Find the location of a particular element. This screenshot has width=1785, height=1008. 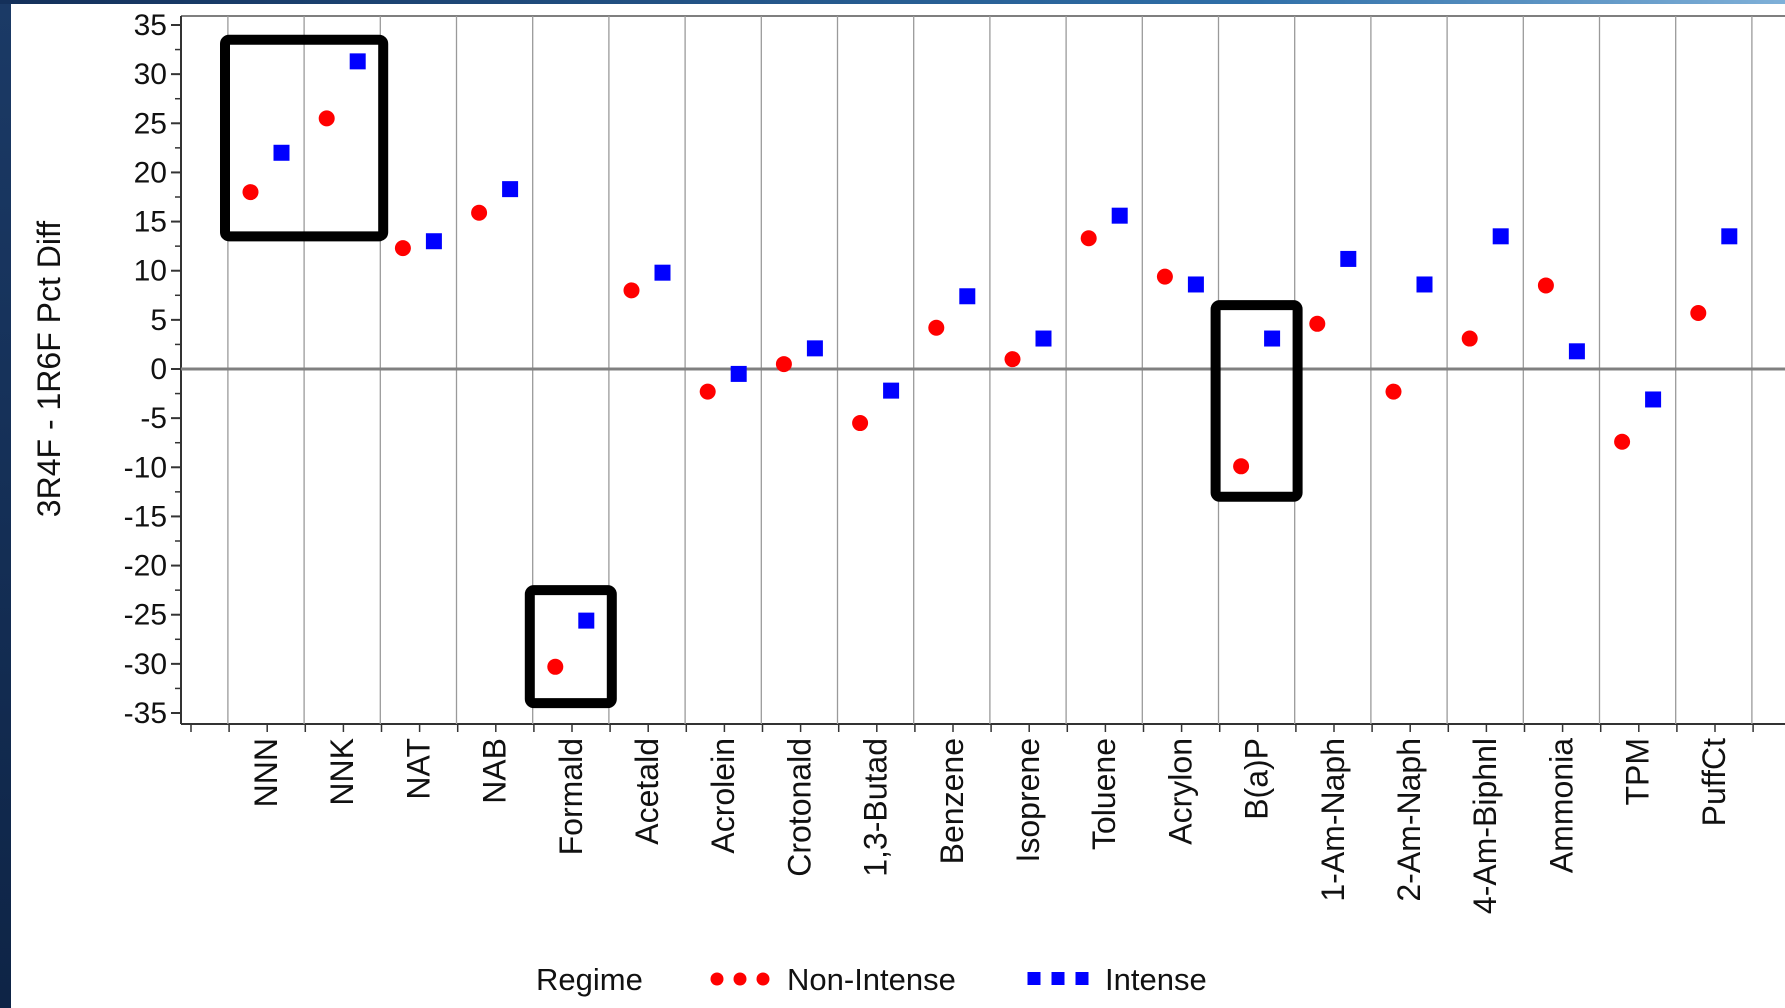

y-tick-label: 30 is located at coordinates (150, 74).